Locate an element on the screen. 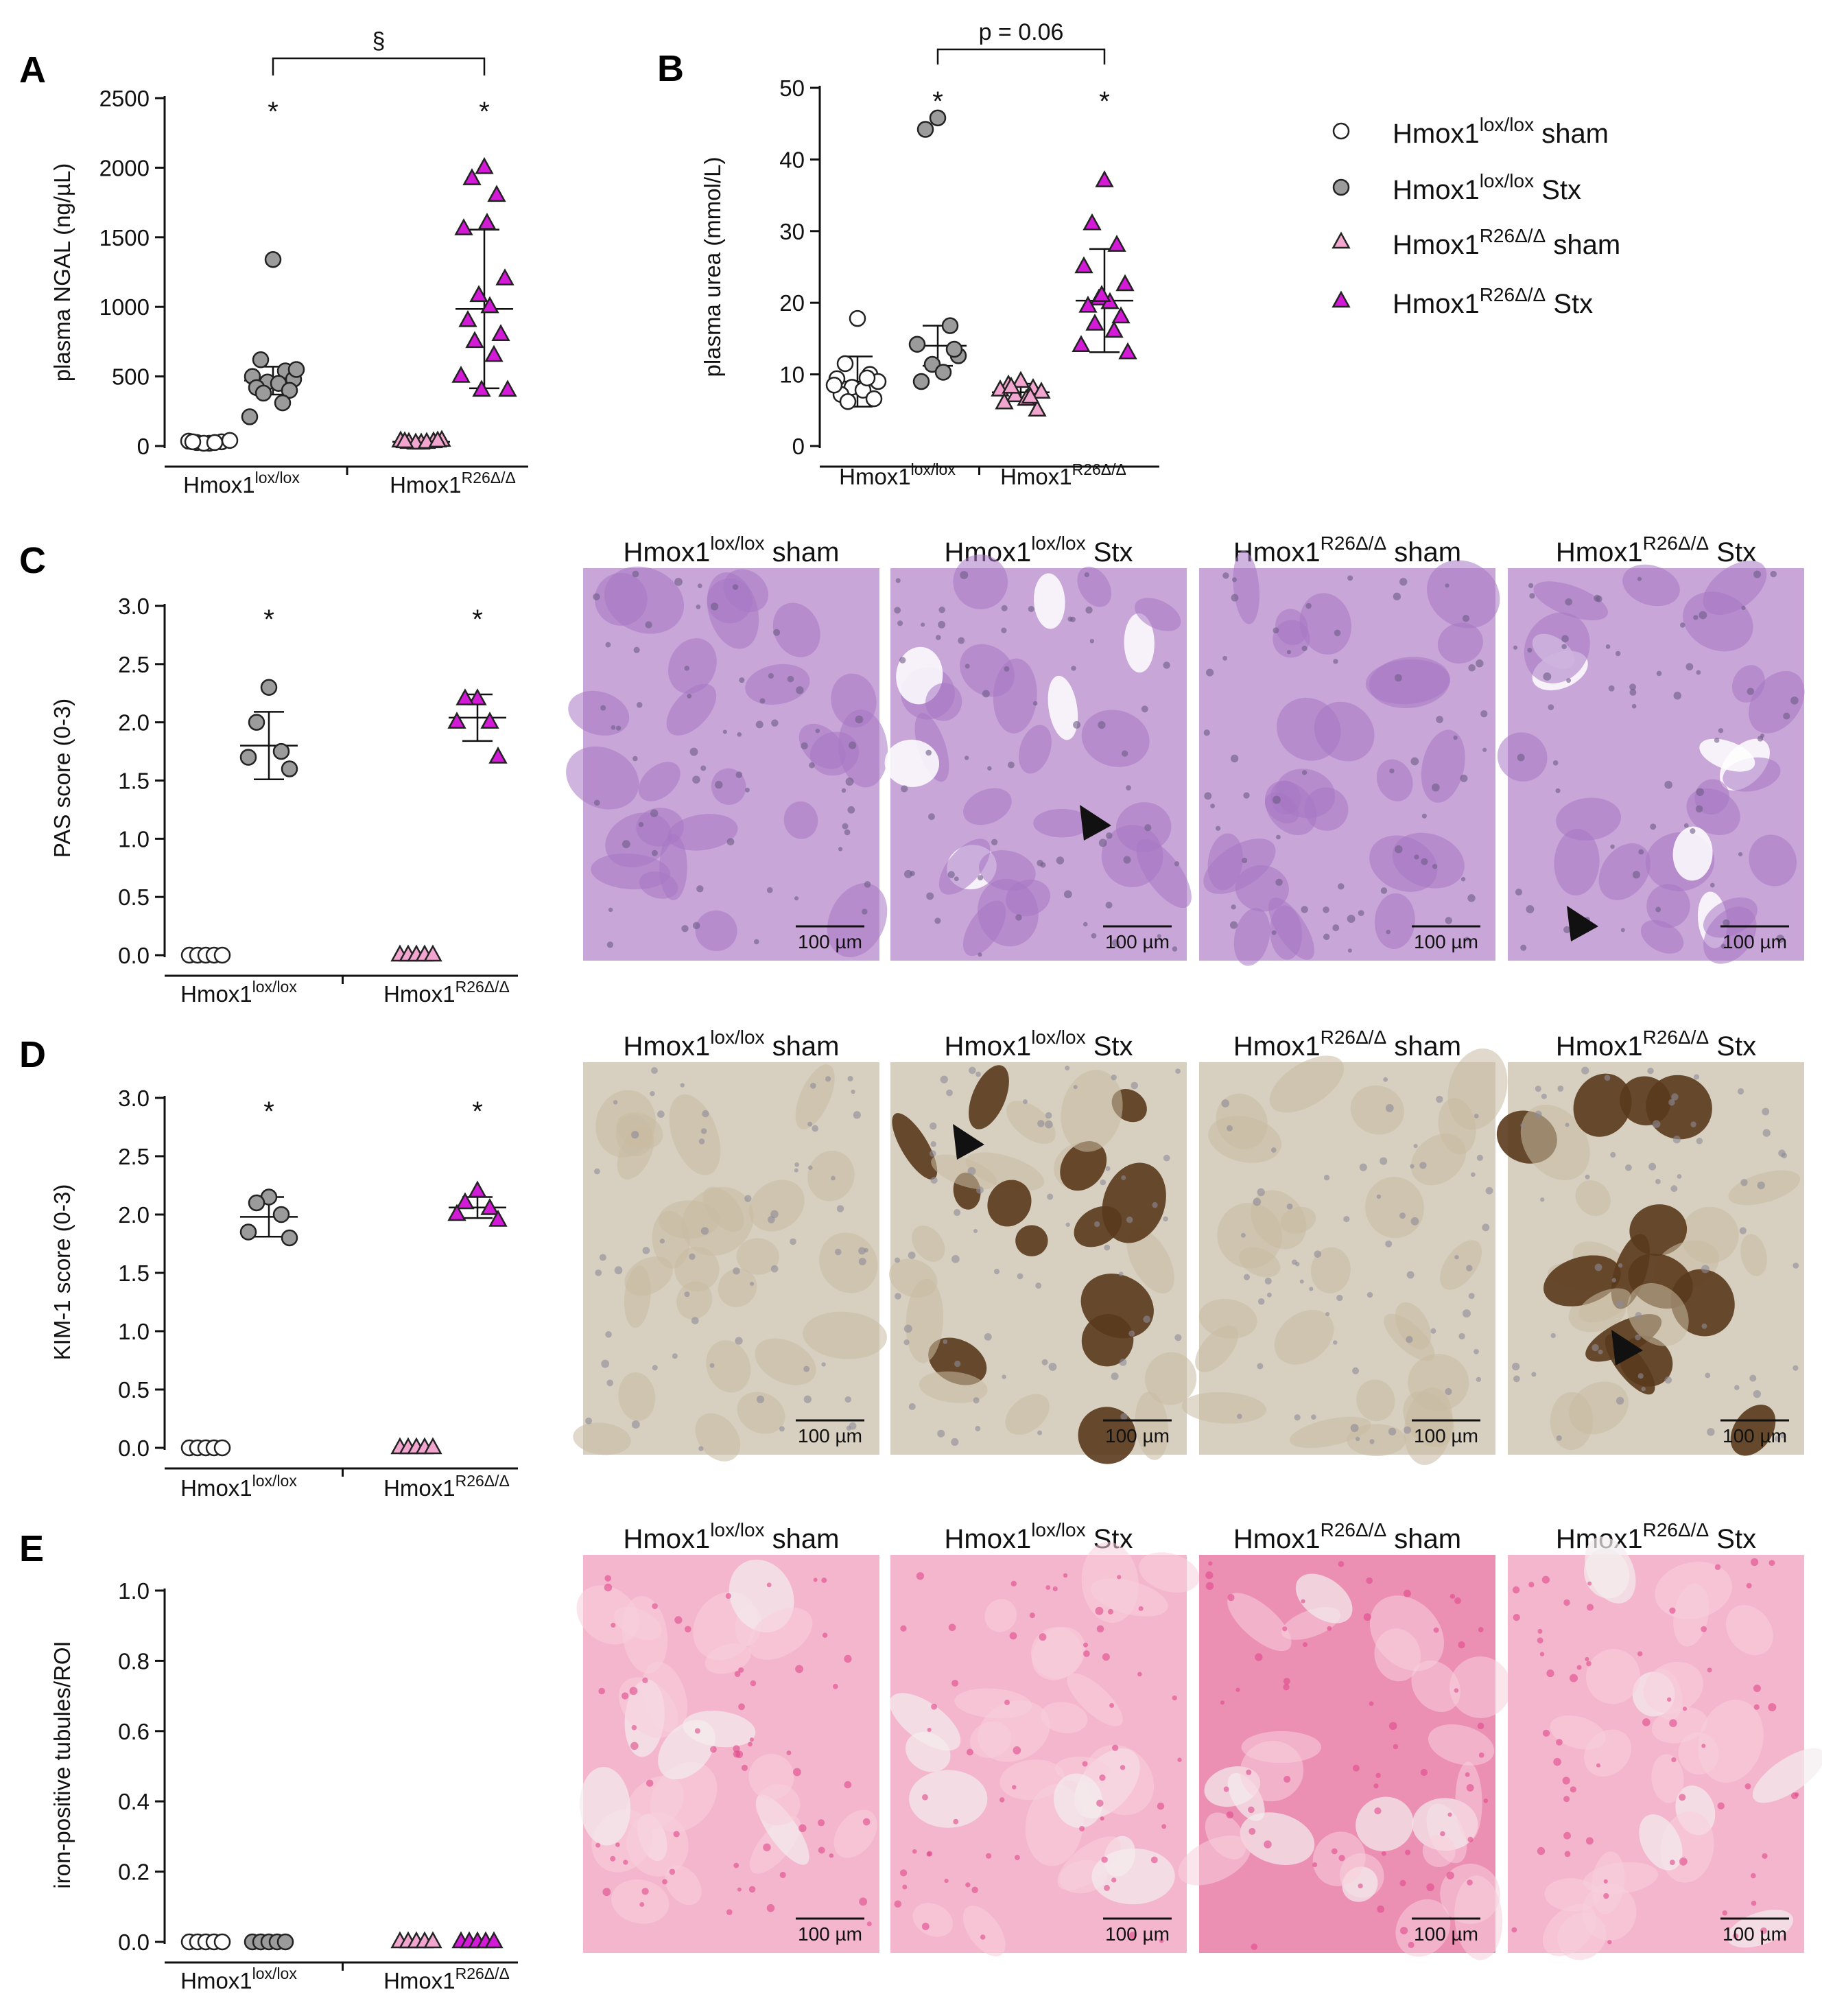  label-suffix: Stx is located at coordinates (1557, 190).